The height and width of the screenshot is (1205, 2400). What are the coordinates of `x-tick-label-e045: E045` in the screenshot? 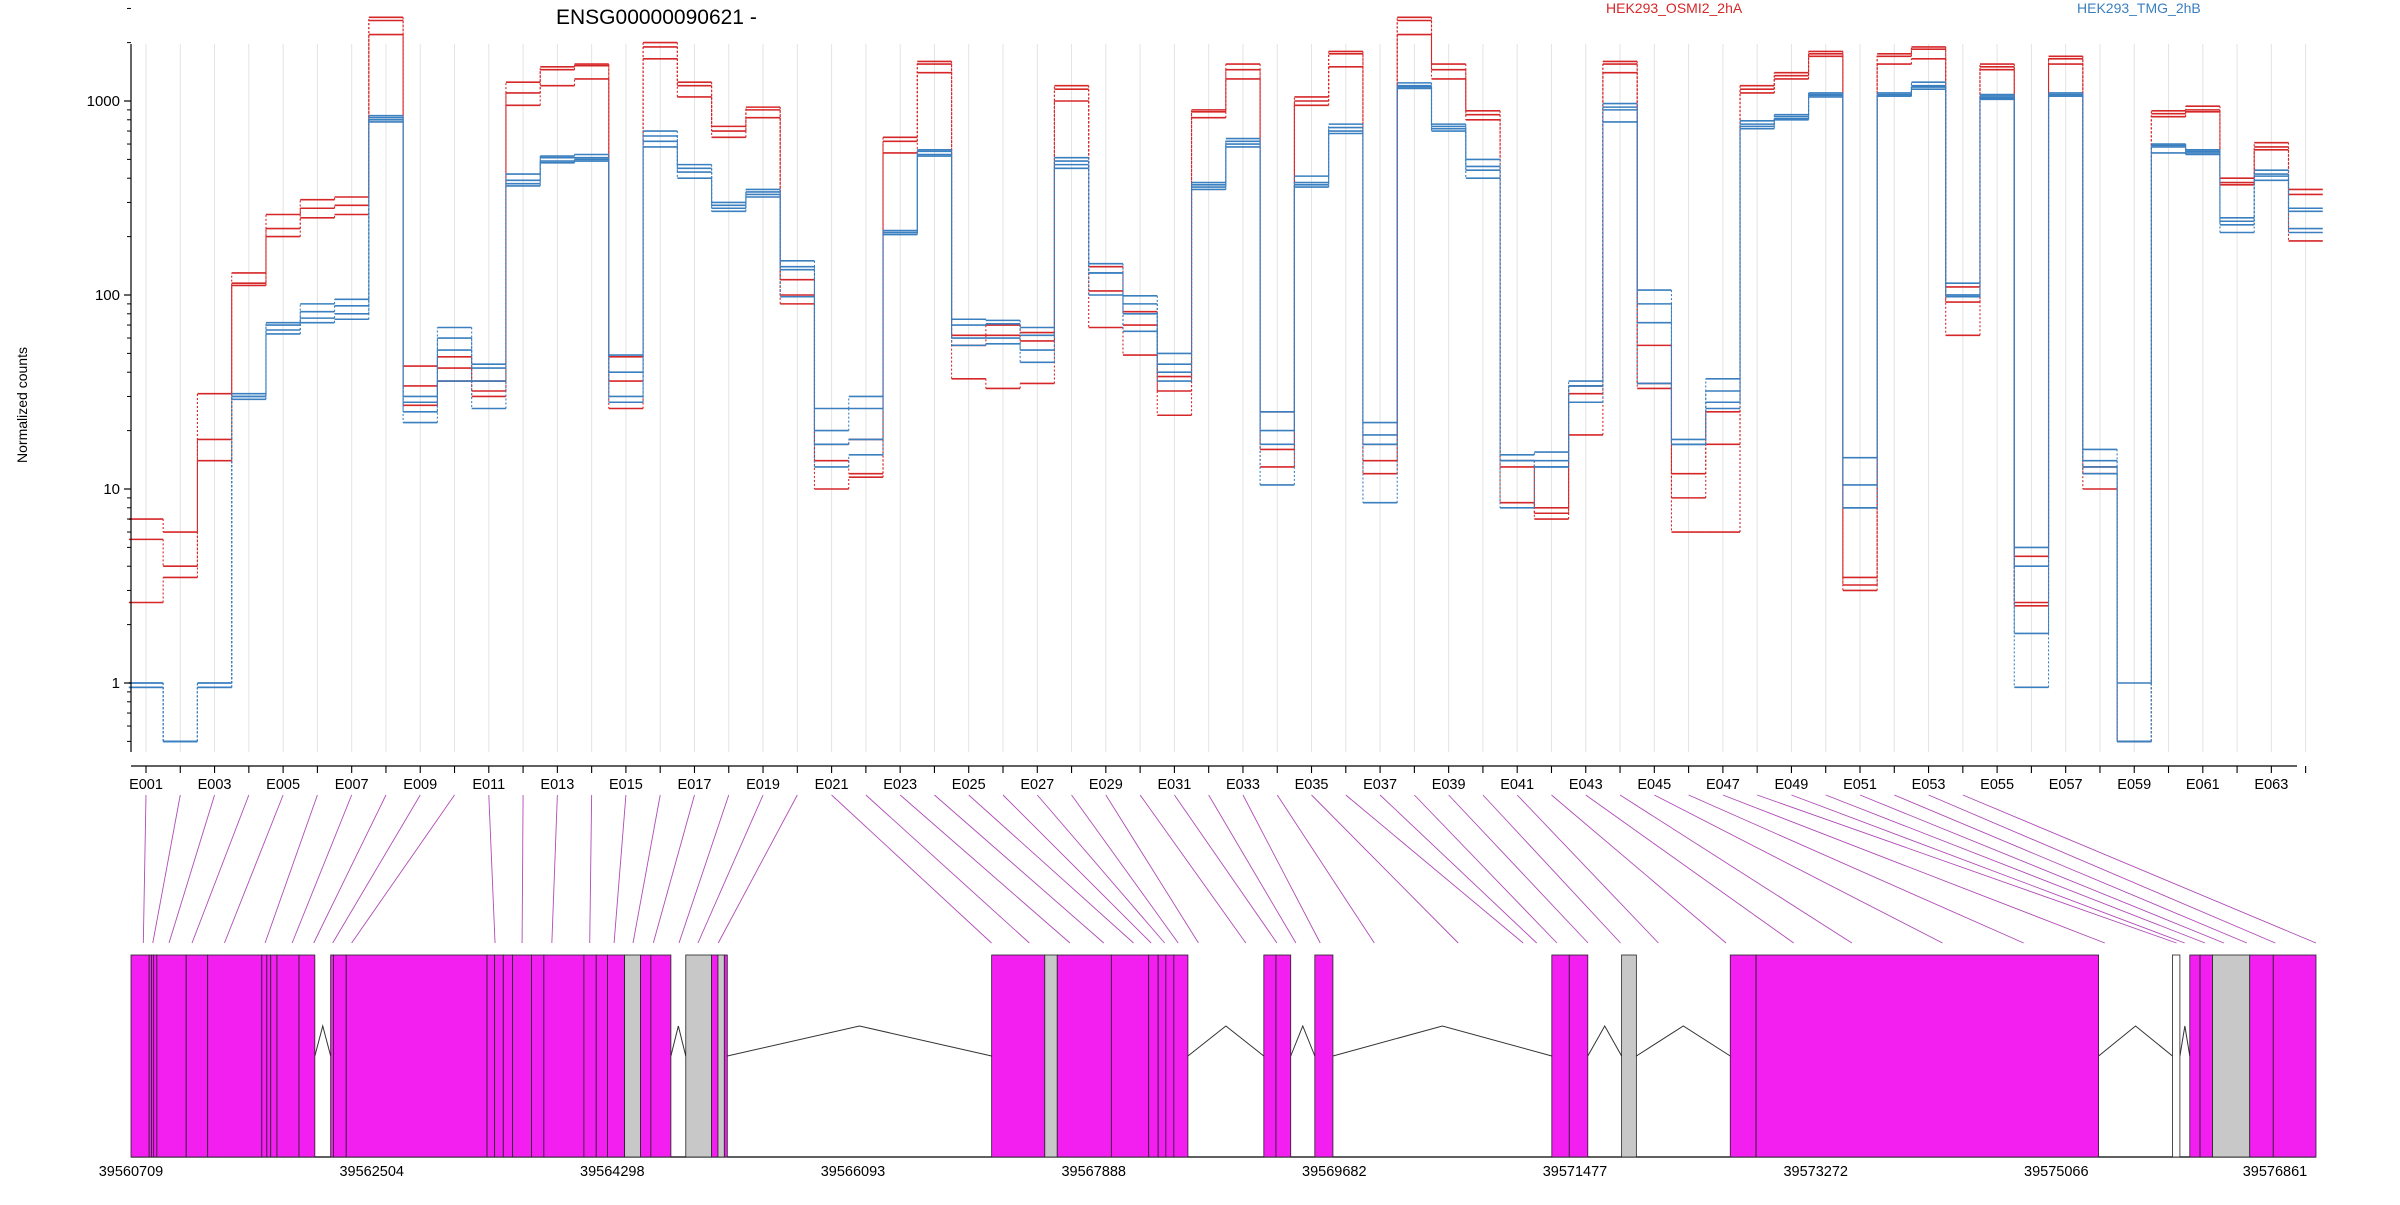 It's located at (1654, 785).